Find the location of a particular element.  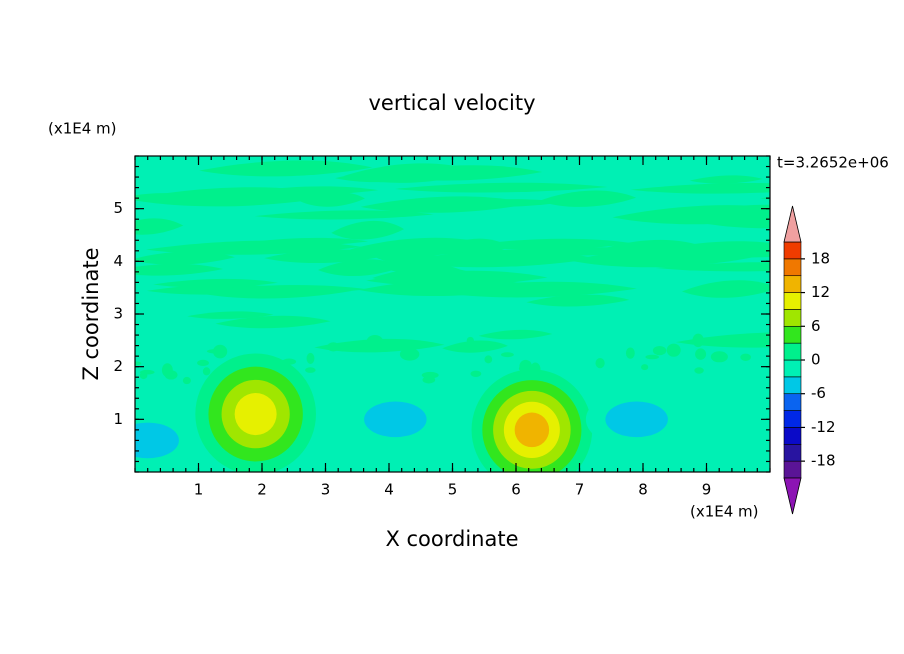

colorbar-over is located at coordinates (792, 224).